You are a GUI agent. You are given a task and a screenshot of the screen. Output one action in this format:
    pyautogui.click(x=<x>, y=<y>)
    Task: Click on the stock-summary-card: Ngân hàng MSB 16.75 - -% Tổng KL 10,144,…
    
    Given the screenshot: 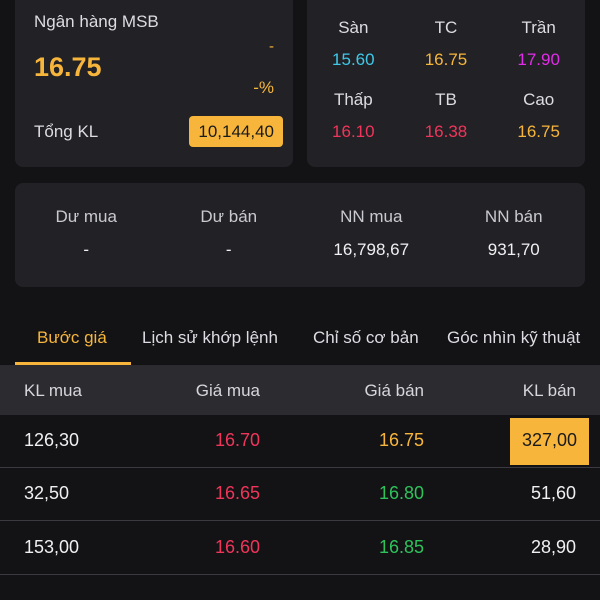 What is the action you would take?
    pyautogui.click(x=154, y=83)
    